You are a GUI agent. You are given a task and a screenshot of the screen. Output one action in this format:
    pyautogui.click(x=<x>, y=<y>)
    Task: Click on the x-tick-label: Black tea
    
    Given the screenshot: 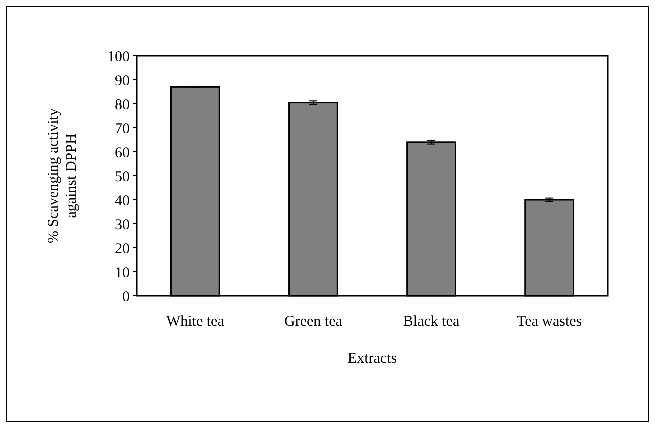 What is the action you would take?
    pyautogui.click(x=431, y=322)
    